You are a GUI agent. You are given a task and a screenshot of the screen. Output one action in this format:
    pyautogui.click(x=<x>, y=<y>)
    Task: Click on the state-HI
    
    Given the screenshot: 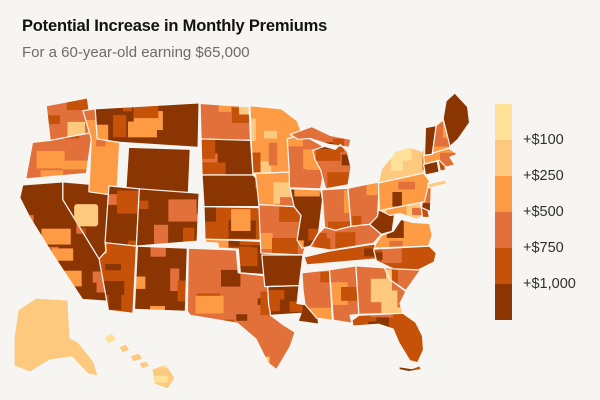 What is the action you would take?
    pyautogui.click(x=139, y=361)
    